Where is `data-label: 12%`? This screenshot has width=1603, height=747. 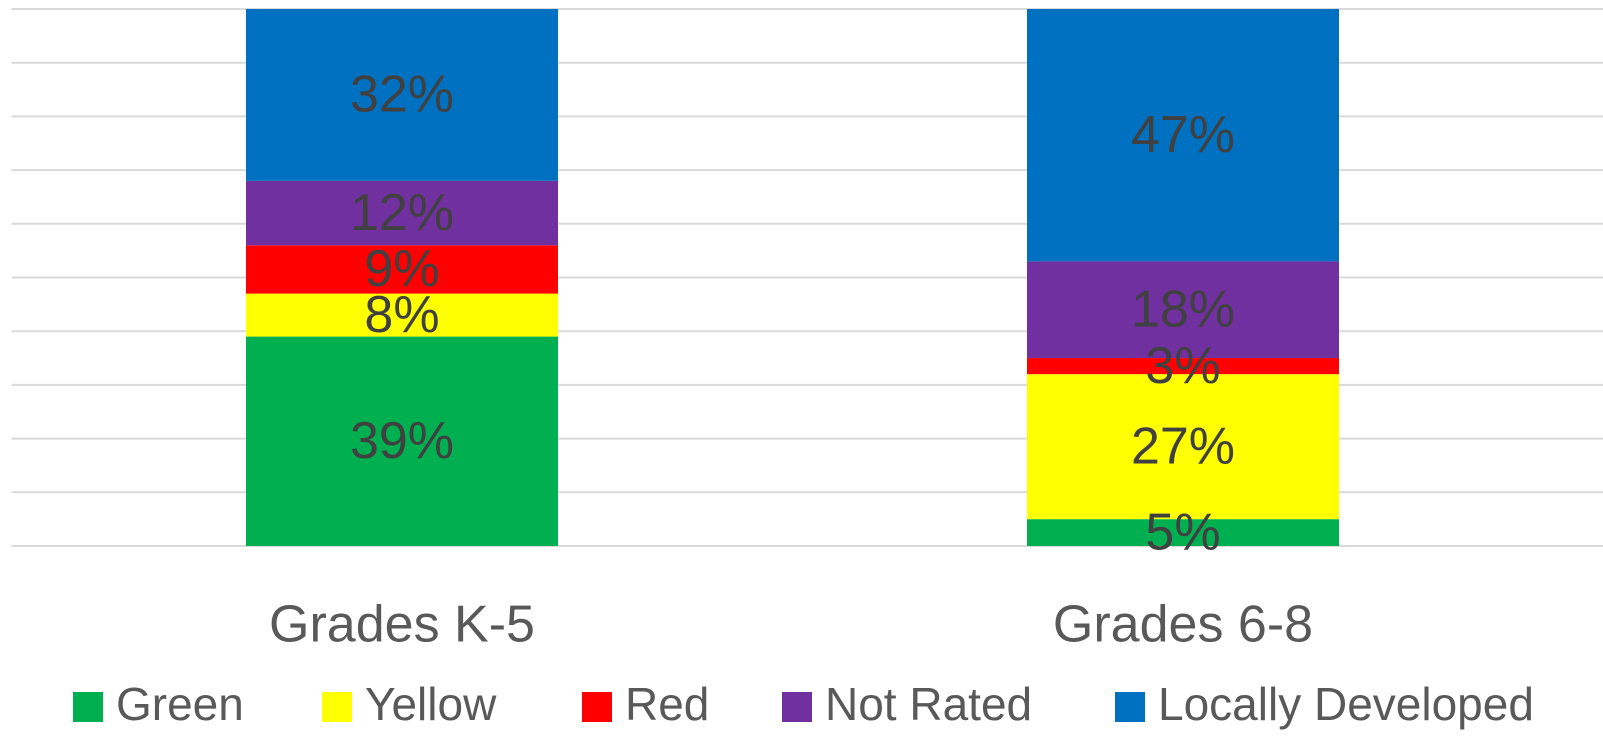 data-label: 12% is located at coordinates (402, 213).